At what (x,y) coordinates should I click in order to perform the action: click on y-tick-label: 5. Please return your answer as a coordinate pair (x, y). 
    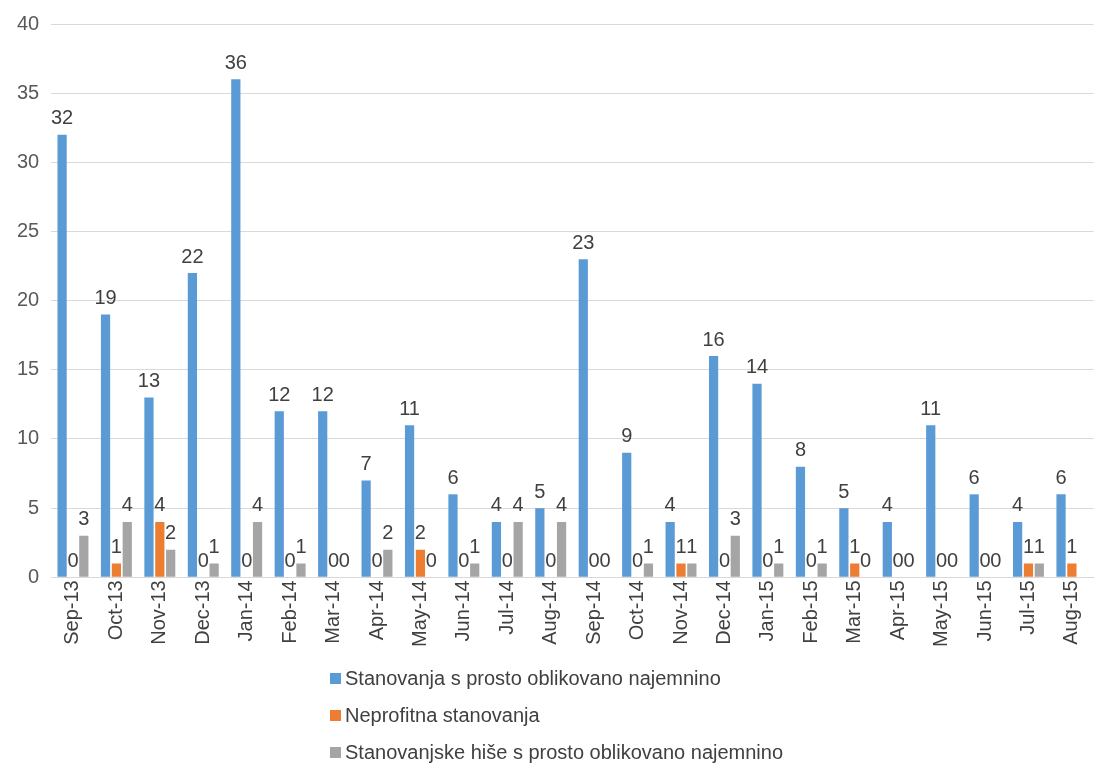
    Looking at the image, I should click on (34, 506).